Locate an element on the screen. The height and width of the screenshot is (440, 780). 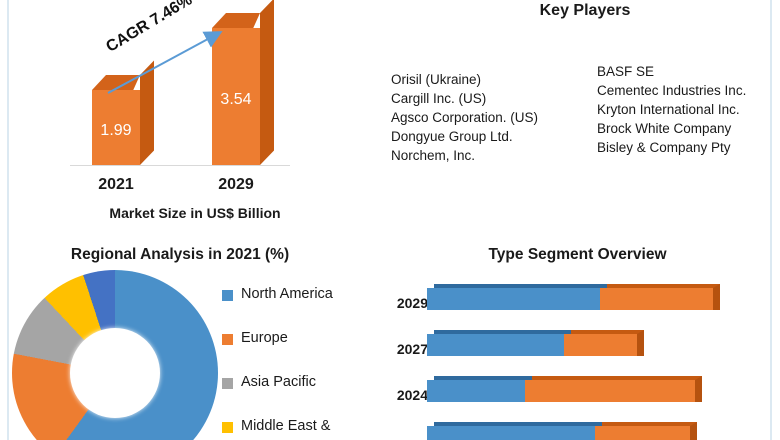
frame-left-border is located at coordinates (8, 220).